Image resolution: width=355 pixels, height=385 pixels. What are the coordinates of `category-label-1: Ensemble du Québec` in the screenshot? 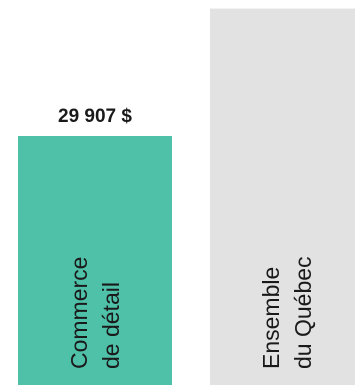 It's located at (287, 312).